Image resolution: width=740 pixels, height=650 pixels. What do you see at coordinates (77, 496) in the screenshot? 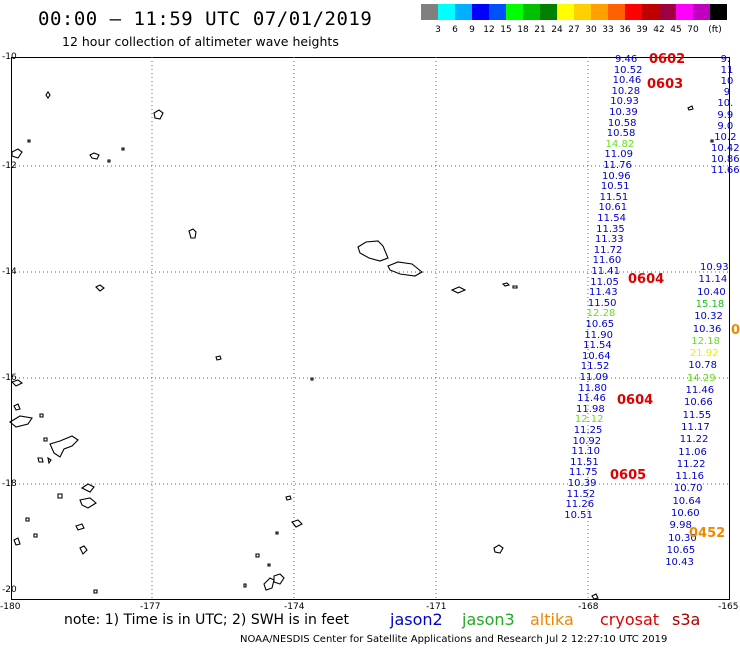
I see `island-tonga-north` at bounding box center [77, 496].